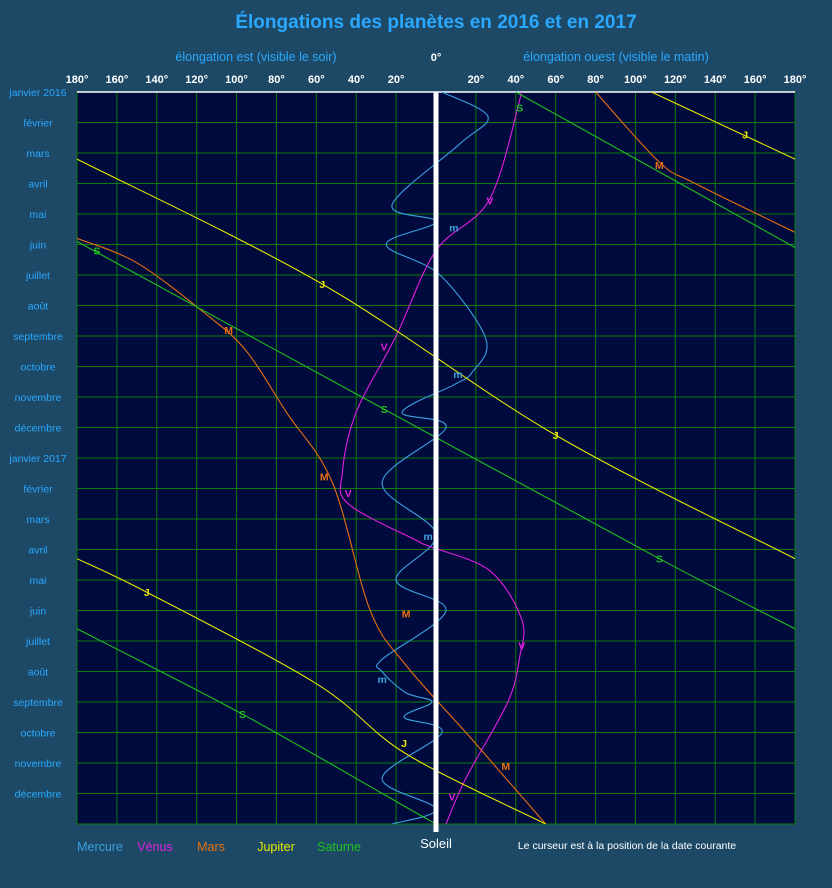 Image resolution: width=832 pixels, height=888 pixels. Describe the element at coordinates (723, 126) in the screenshot. I see `jupiter-curve` at that location.